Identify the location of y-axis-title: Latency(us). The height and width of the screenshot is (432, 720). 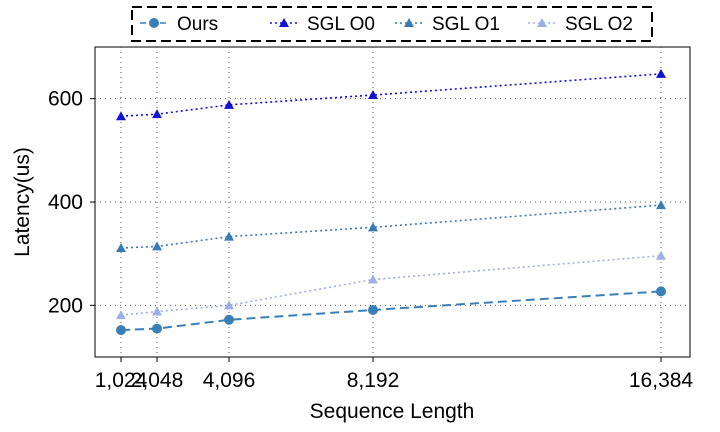
(22, 202).